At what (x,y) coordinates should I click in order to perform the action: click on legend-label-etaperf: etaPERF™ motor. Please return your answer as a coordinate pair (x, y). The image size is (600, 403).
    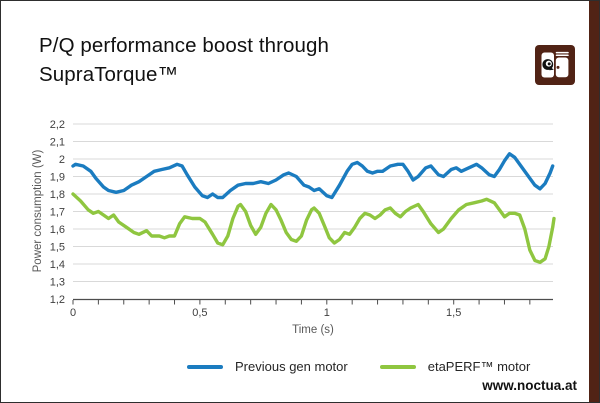
    Looking at the image, I should click on (479, 366).